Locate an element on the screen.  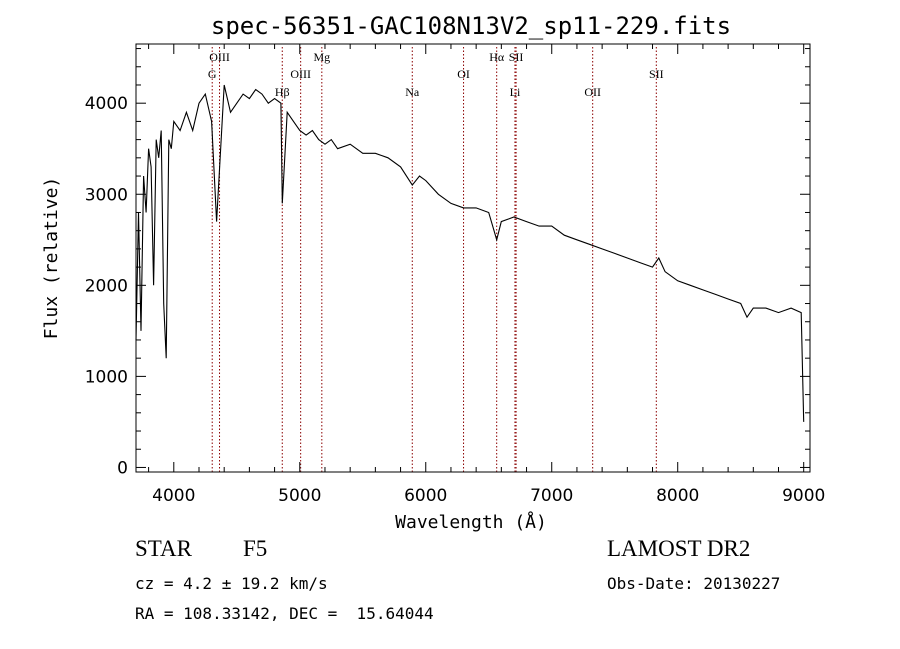
redshift-value: cz = 4.2 ± 19.2 km/s is located at coordinates (231, 583).